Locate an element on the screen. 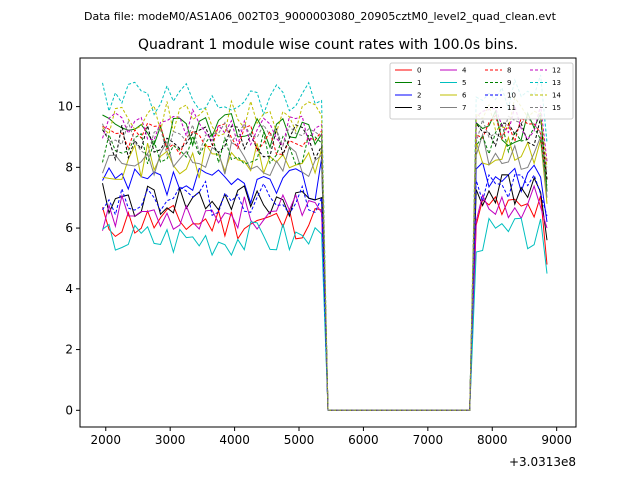 The height and width of the screenshot is (480, 640). y-tick-label: 8 is located at coordinates (69, 167).